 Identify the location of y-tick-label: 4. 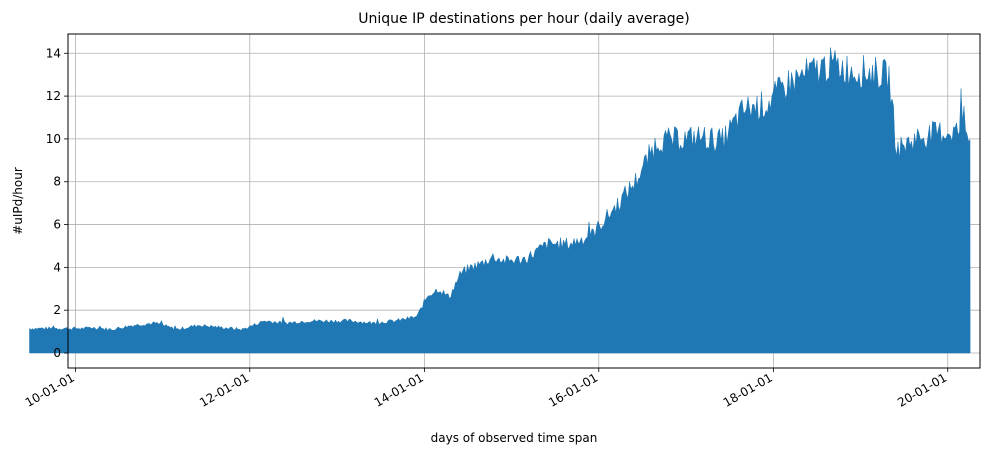
(57, 267).